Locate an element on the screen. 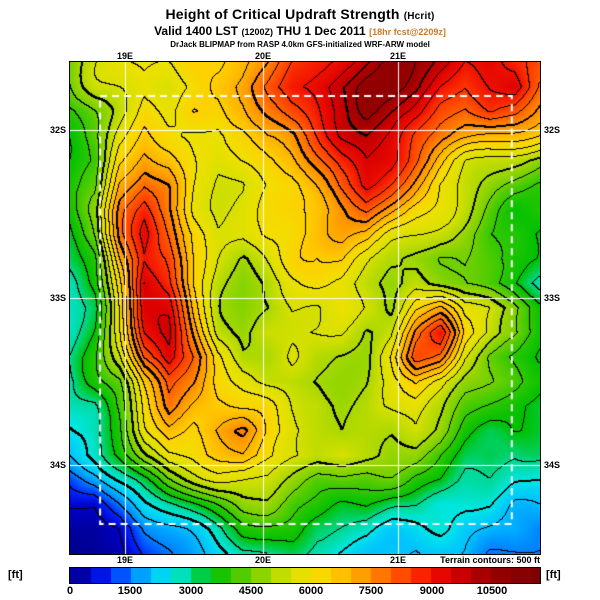  colorbar-tick-4: 6000 is located at coordinates (311, 591).